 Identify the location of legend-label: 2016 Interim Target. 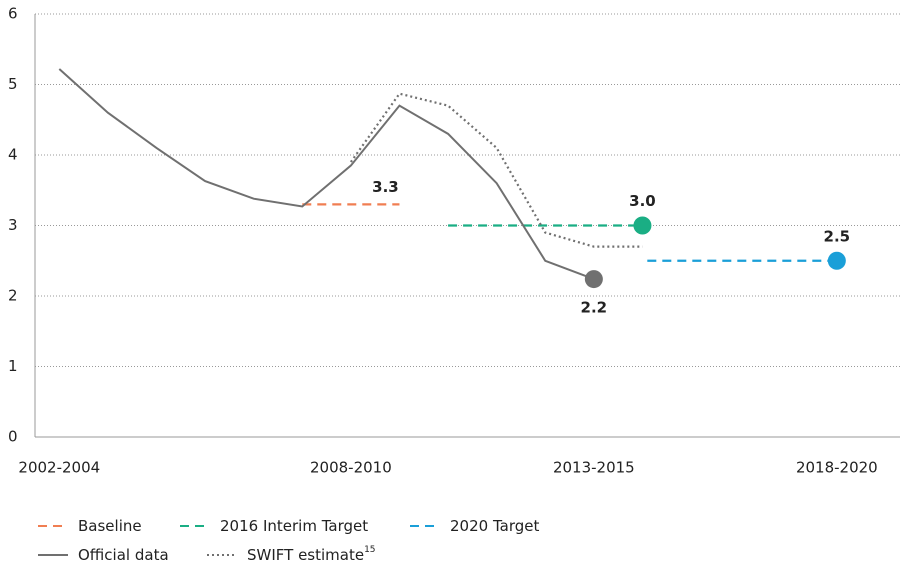
(294, 526).